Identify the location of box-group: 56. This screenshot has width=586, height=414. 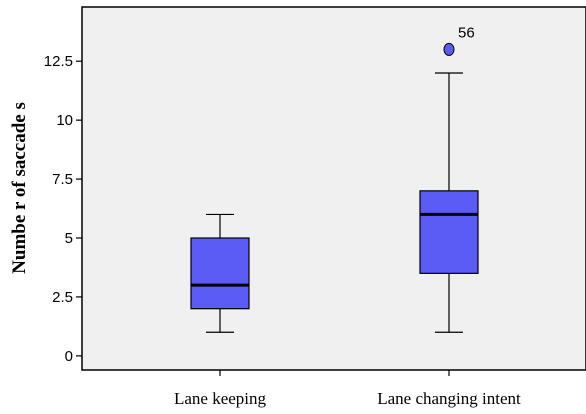
(449, 178).